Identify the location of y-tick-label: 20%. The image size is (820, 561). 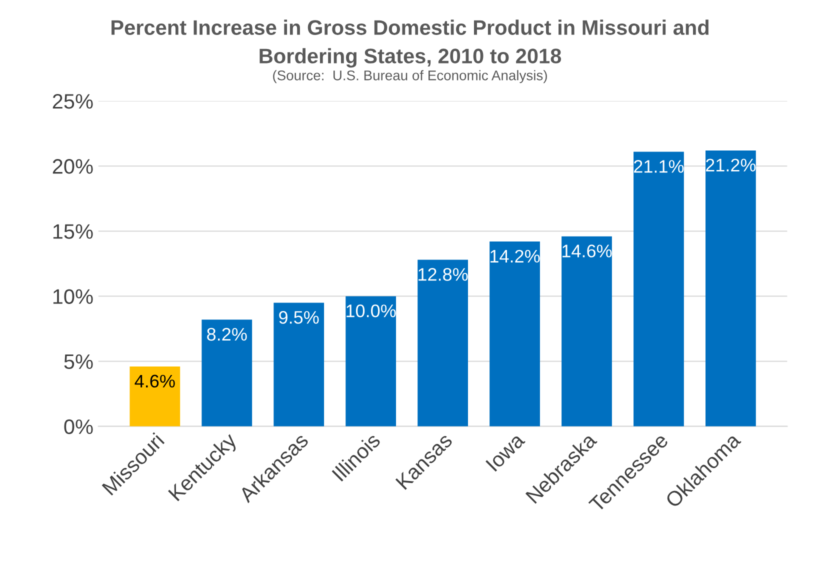
(72, 166).